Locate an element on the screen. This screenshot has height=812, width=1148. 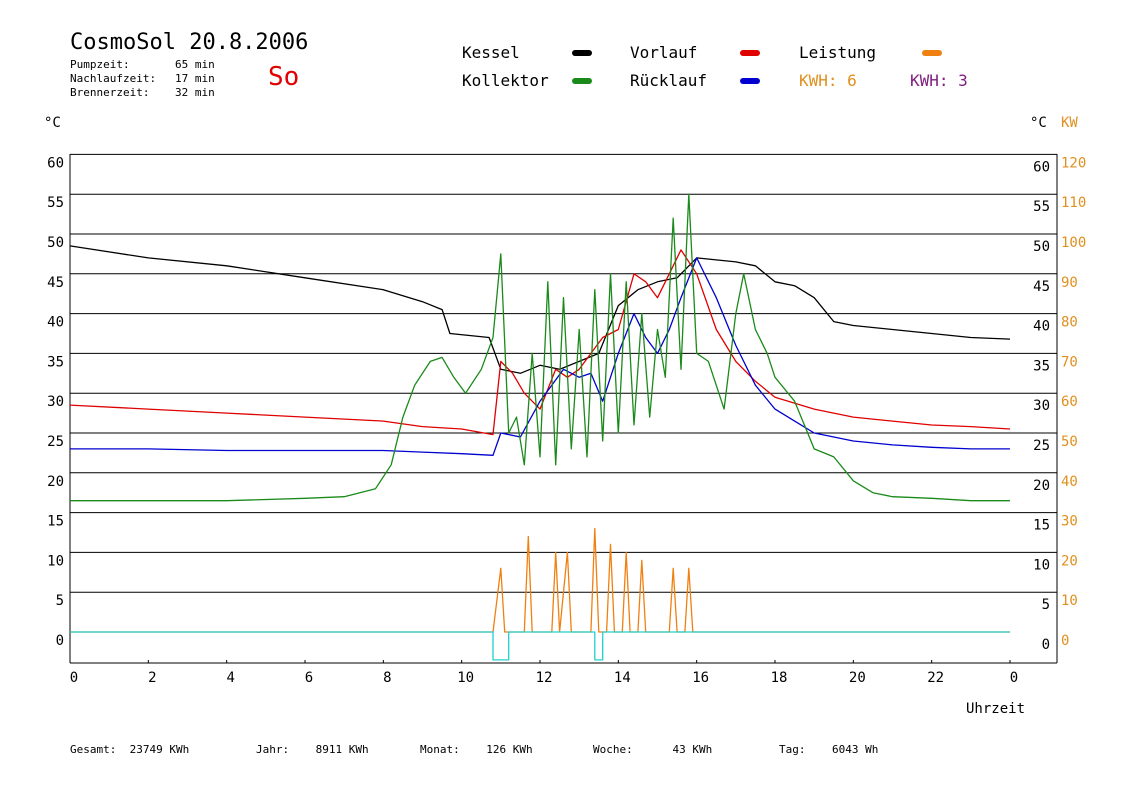
left-axis-unit: °C is located at coordinates (52, 123).